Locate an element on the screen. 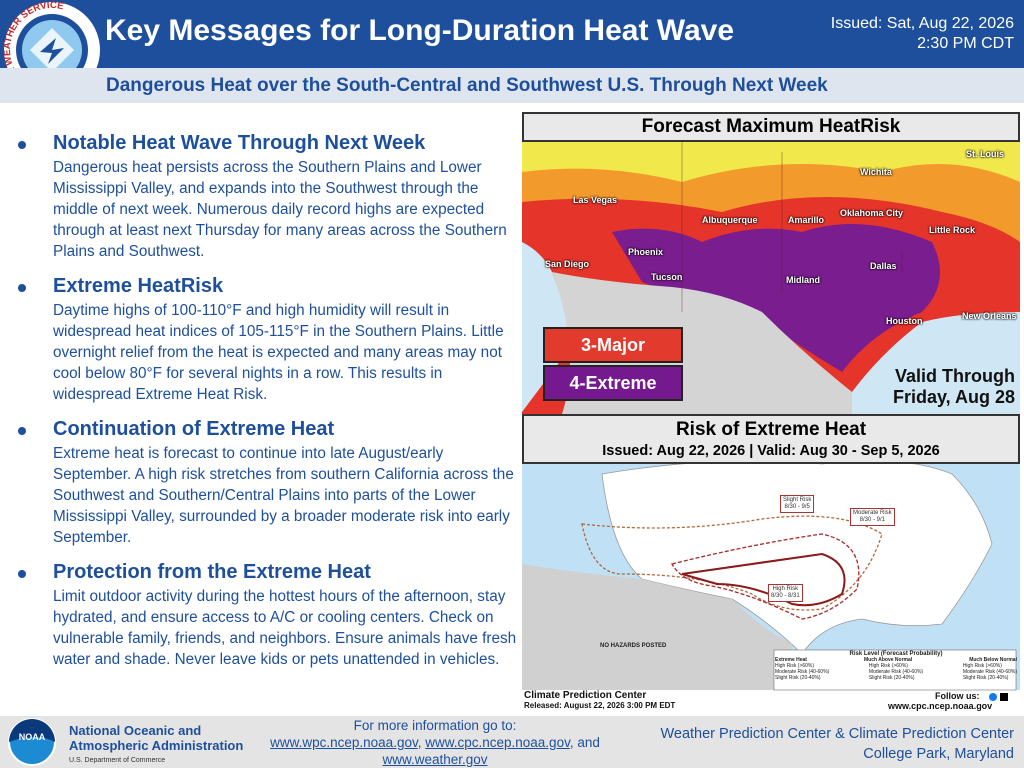  cpc-url: www.cpc.ncep.noaa.gov is located at coordinates (940, 706).